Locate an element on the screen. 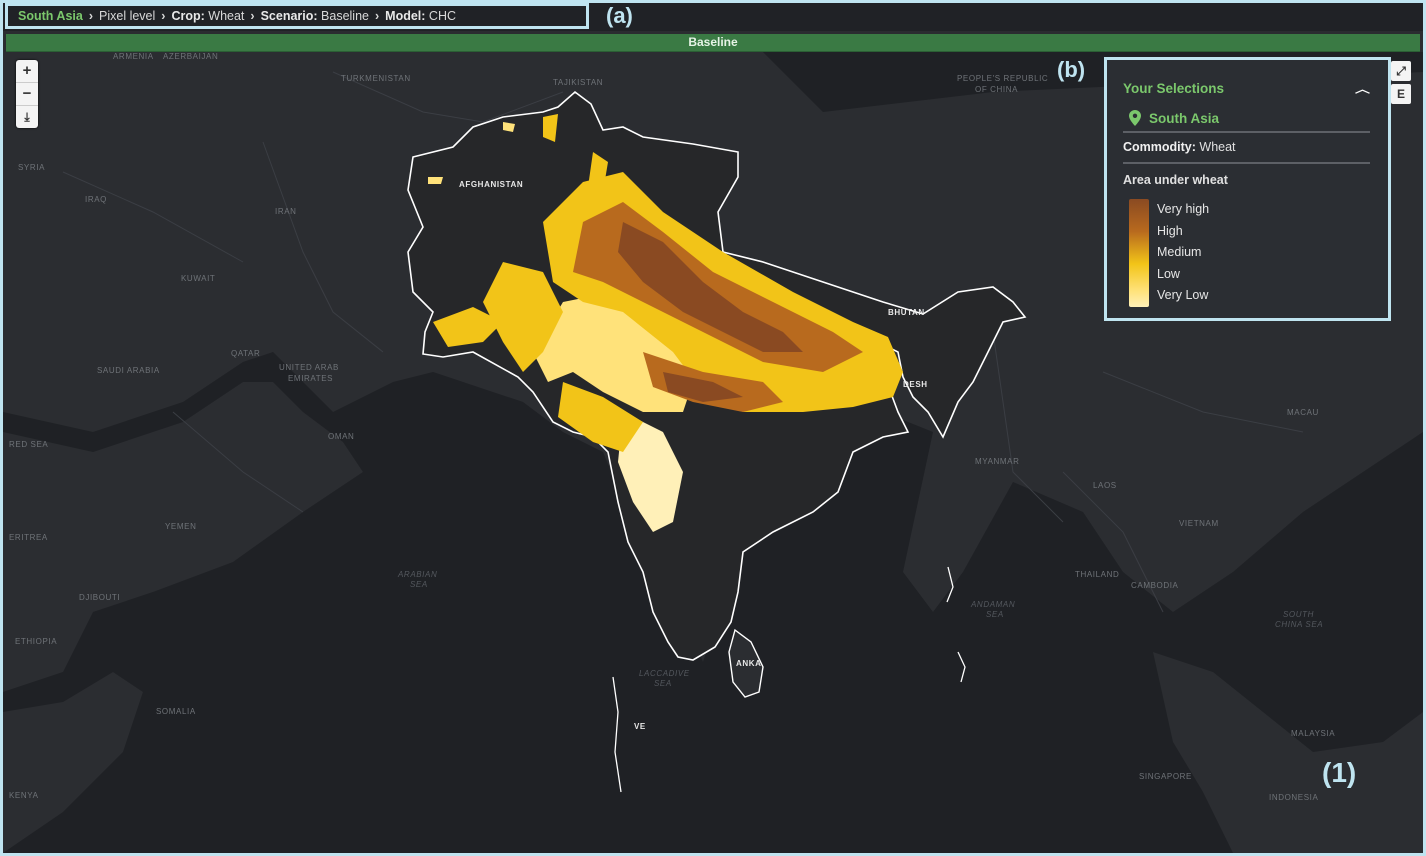 The image size is (1426, 856). crop-prefix: Crop: is located at coordinates (188, 16).